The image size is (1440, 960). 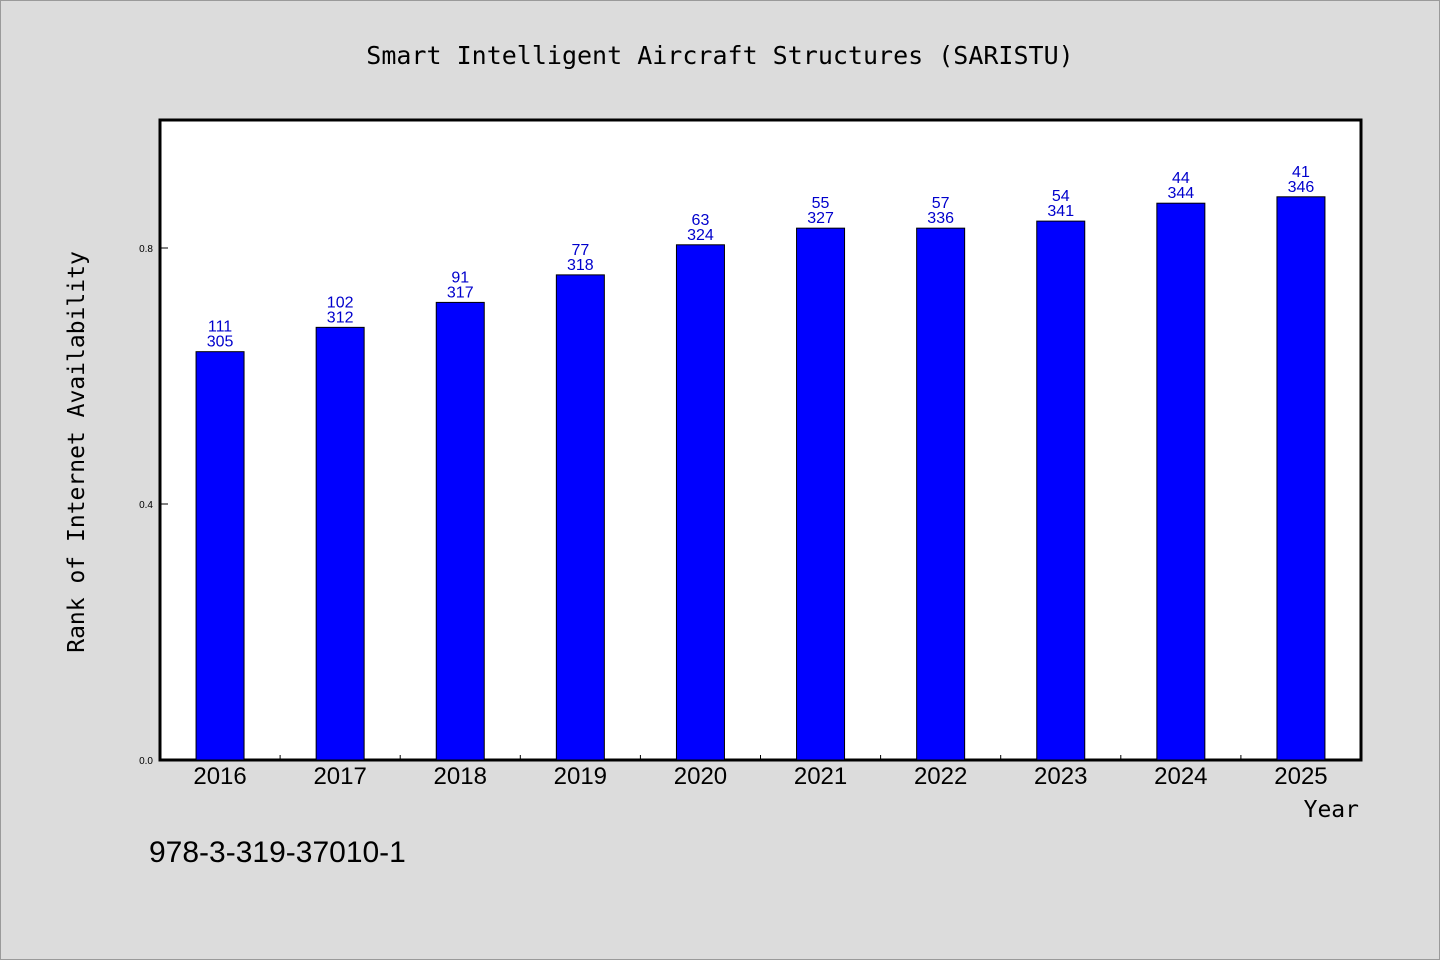 I want to click on bar-2024, so click(x=1181, y=481).